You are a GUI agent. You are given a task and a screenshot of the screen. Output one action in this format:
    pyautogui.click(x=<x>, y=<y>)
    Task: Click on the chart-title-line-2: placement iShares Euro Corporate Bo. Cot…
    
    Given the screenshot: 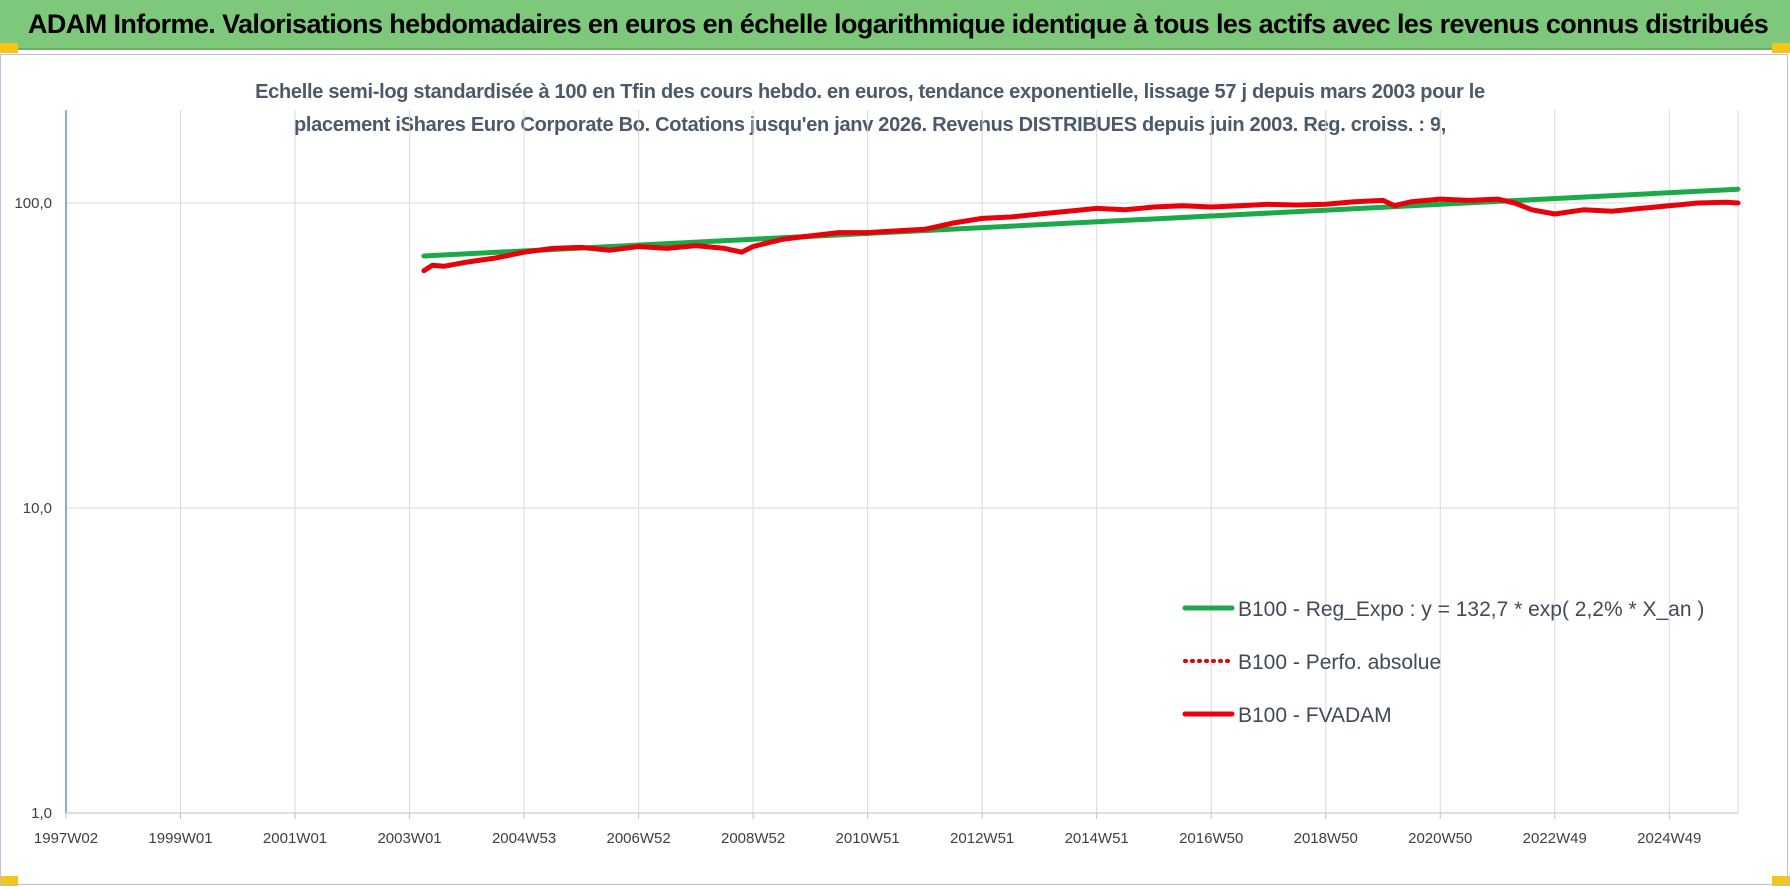 What is the action you would take?
    pyautogui.click(x=870, y=125)
    